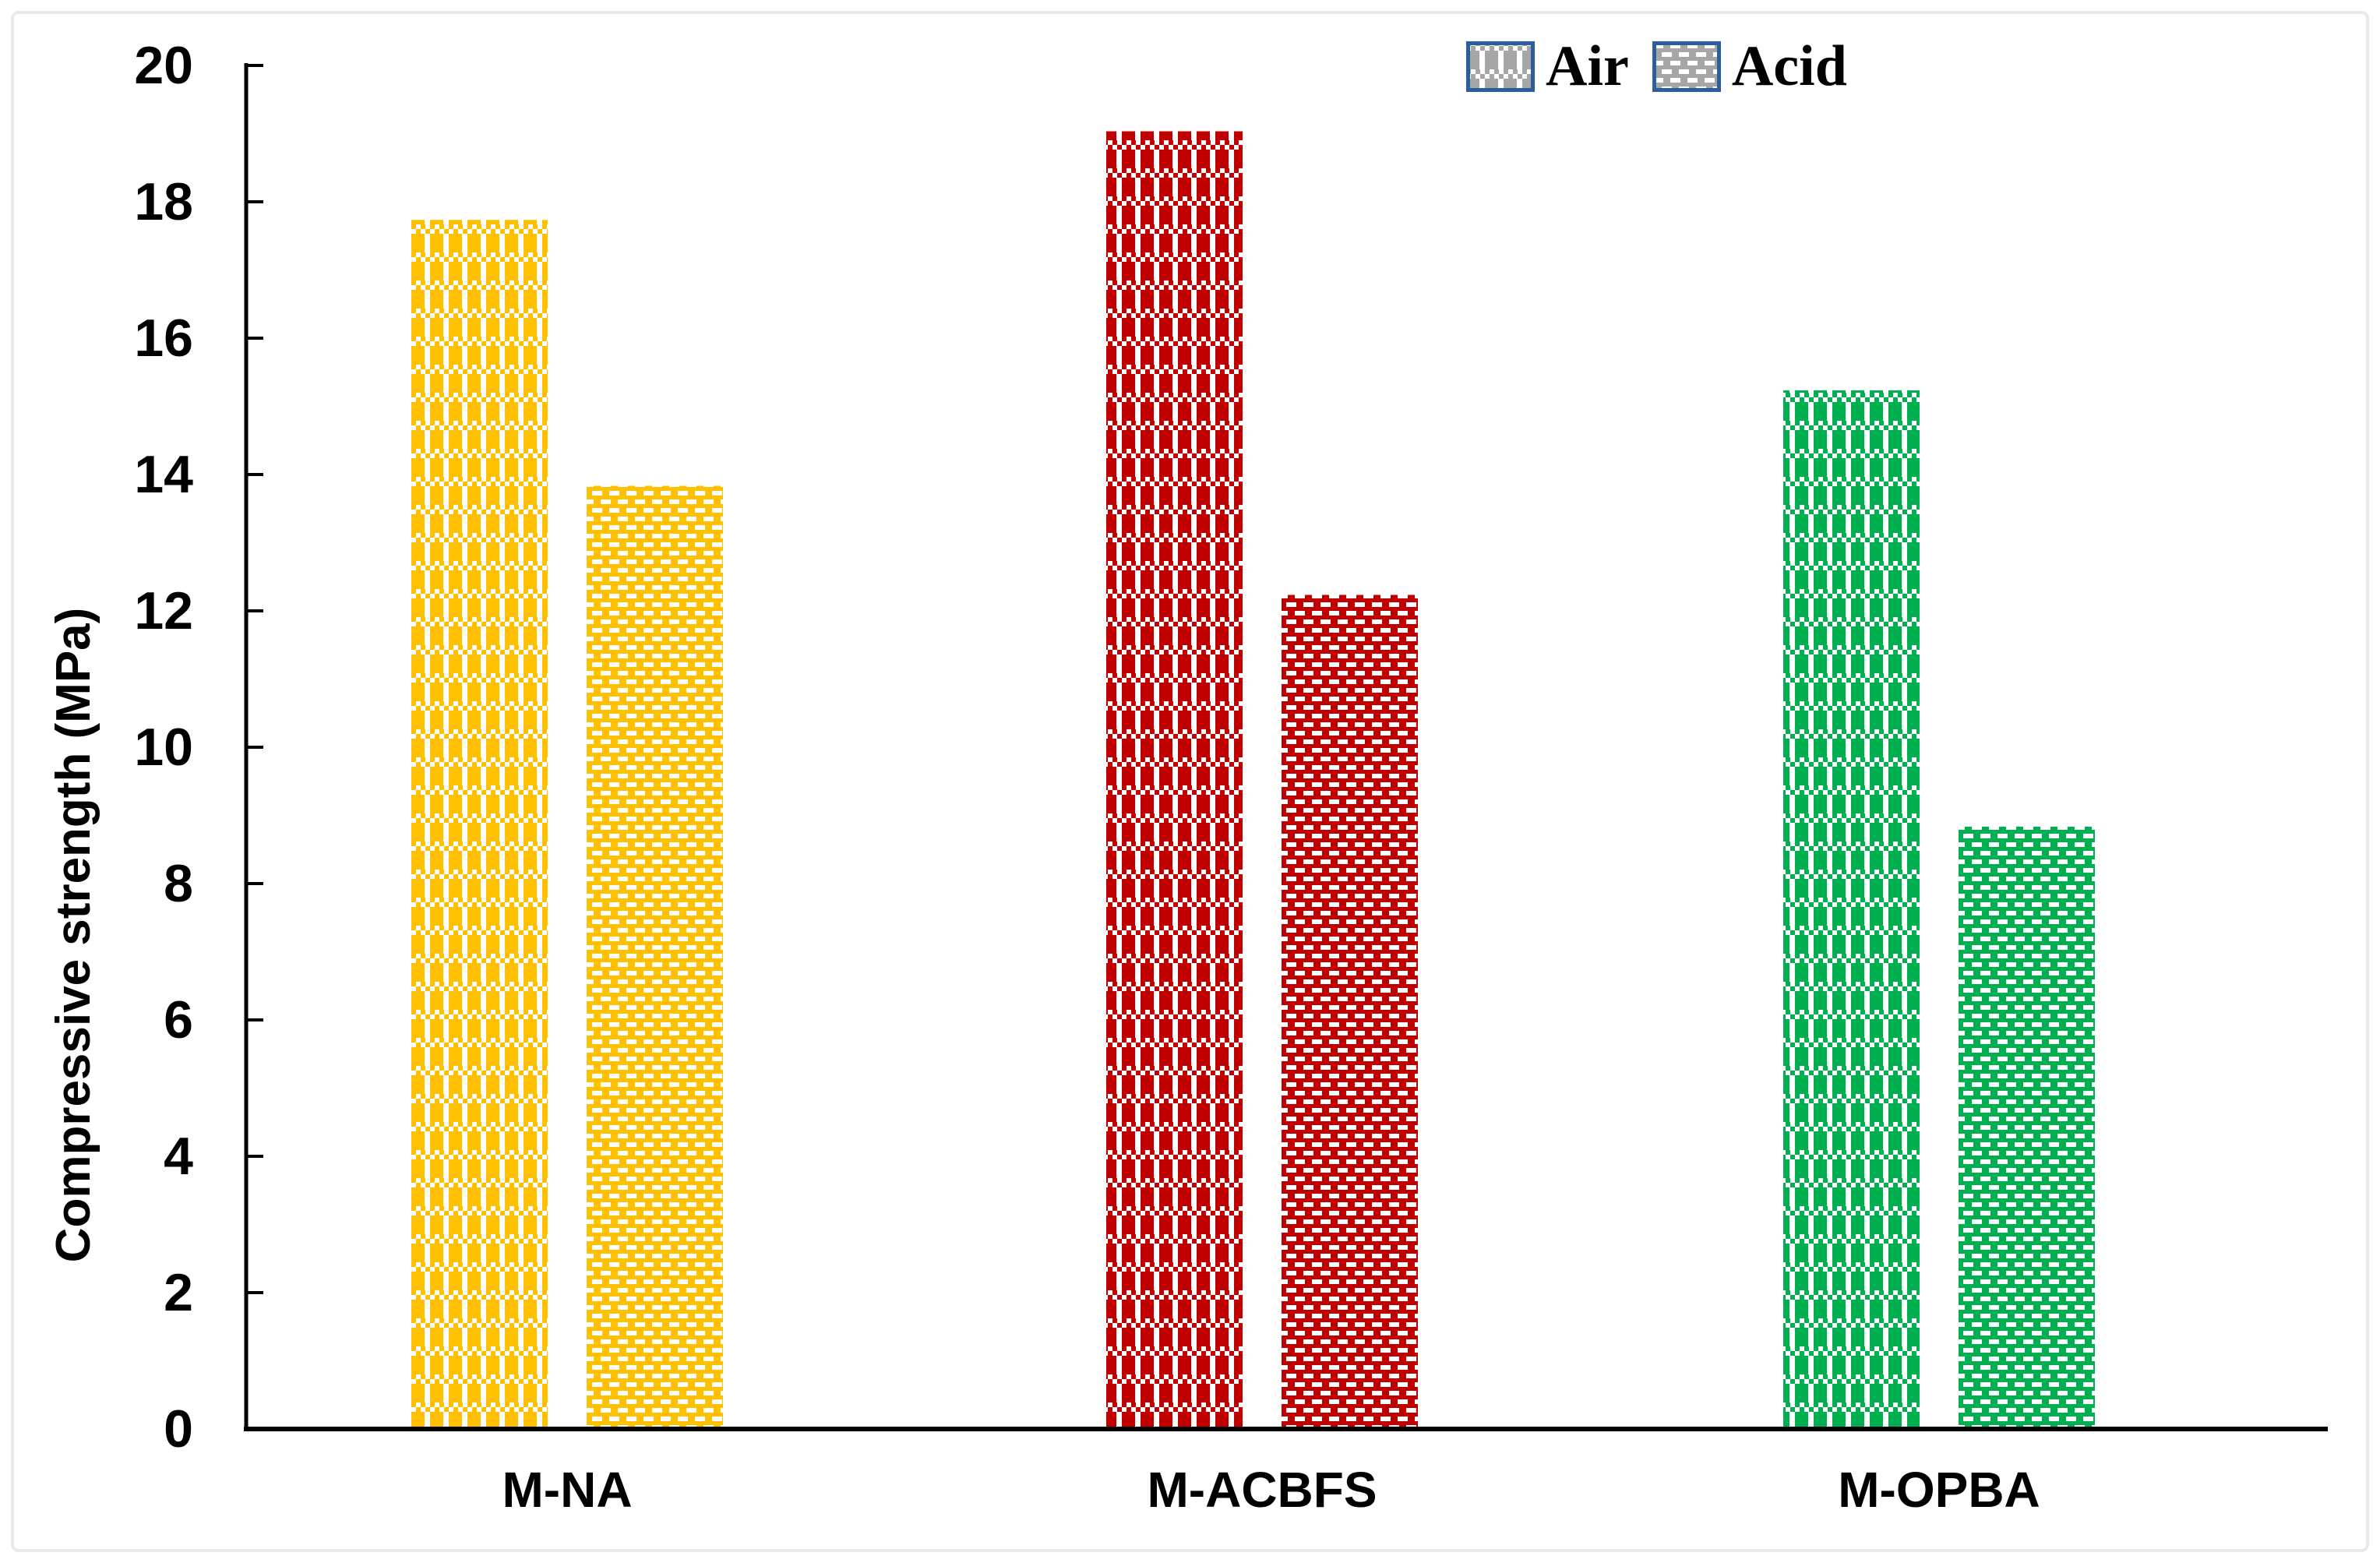 Image resolution: width=2380 pixels, height=1563 pixels. What do you see at coordinates (73, 935) in the screenshot?
I see `y-axis-title: Compressive strength (MPa)` at bounding box center [73, 935].